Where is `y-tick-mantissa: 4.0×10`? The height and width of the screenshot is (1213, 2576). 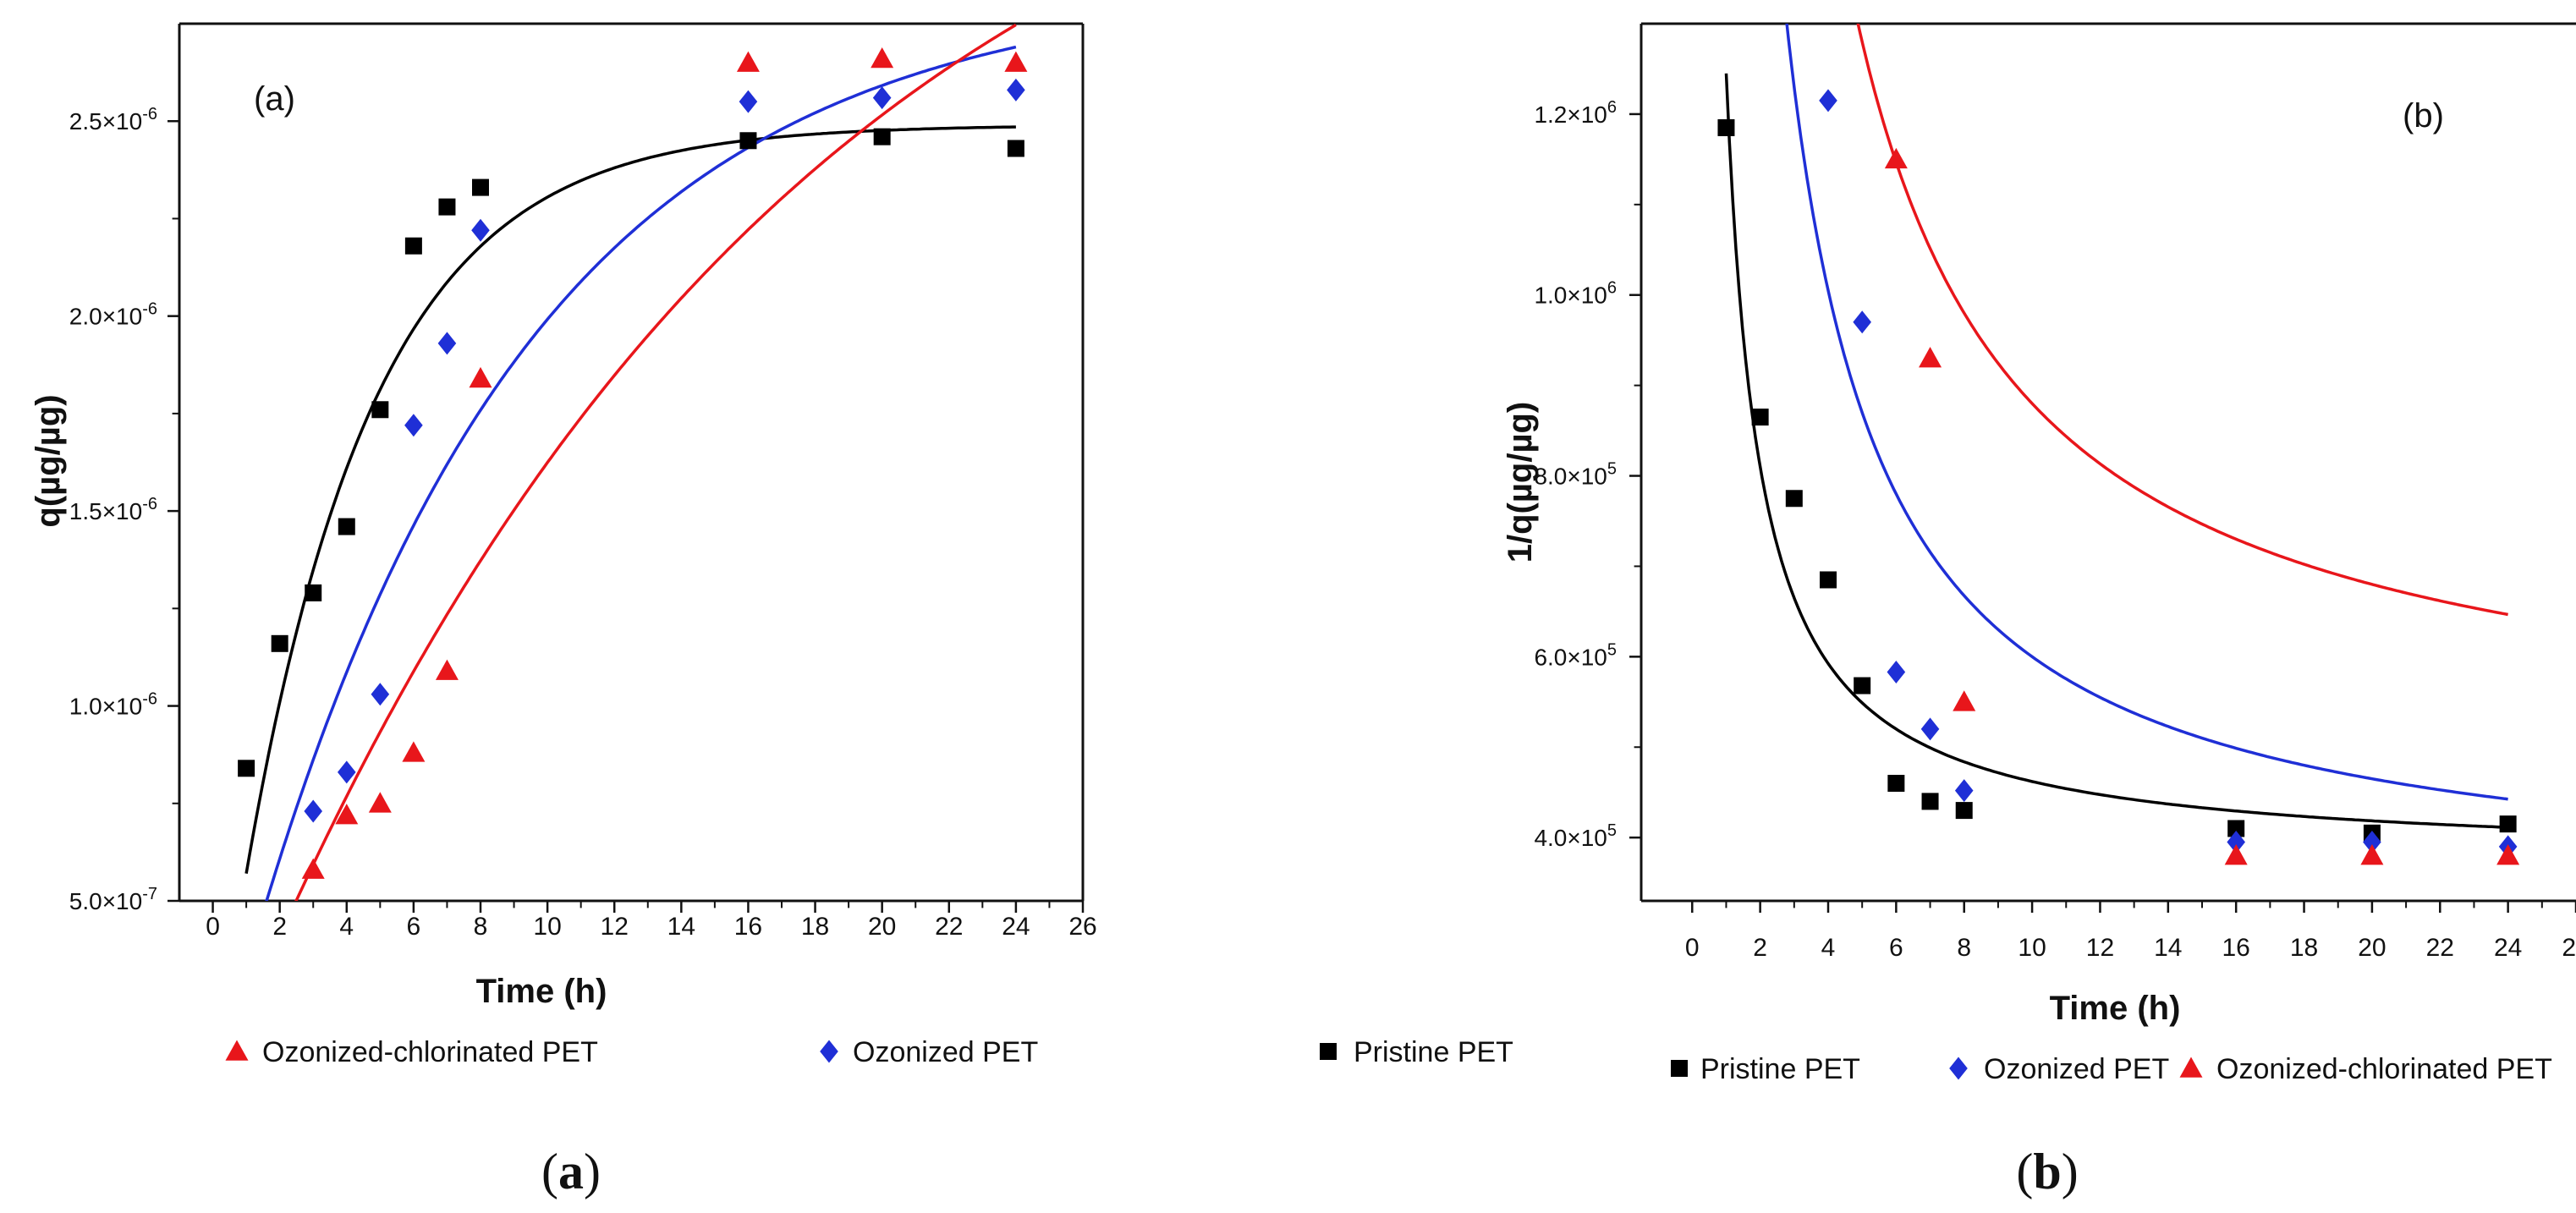
y-tick-mantissa: 4.0×10 is located at coordinates (1571, 838).